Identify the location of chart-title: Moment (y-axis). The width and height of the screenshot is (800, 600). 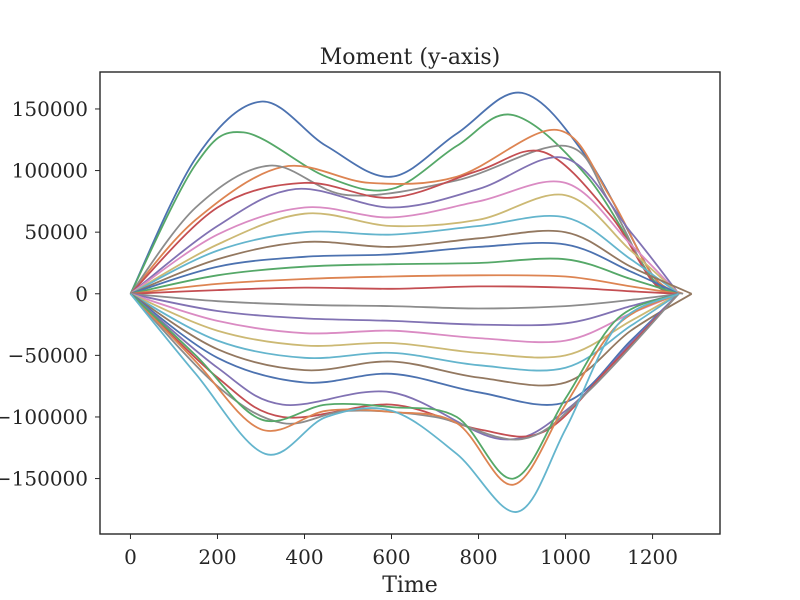
(410, 57).